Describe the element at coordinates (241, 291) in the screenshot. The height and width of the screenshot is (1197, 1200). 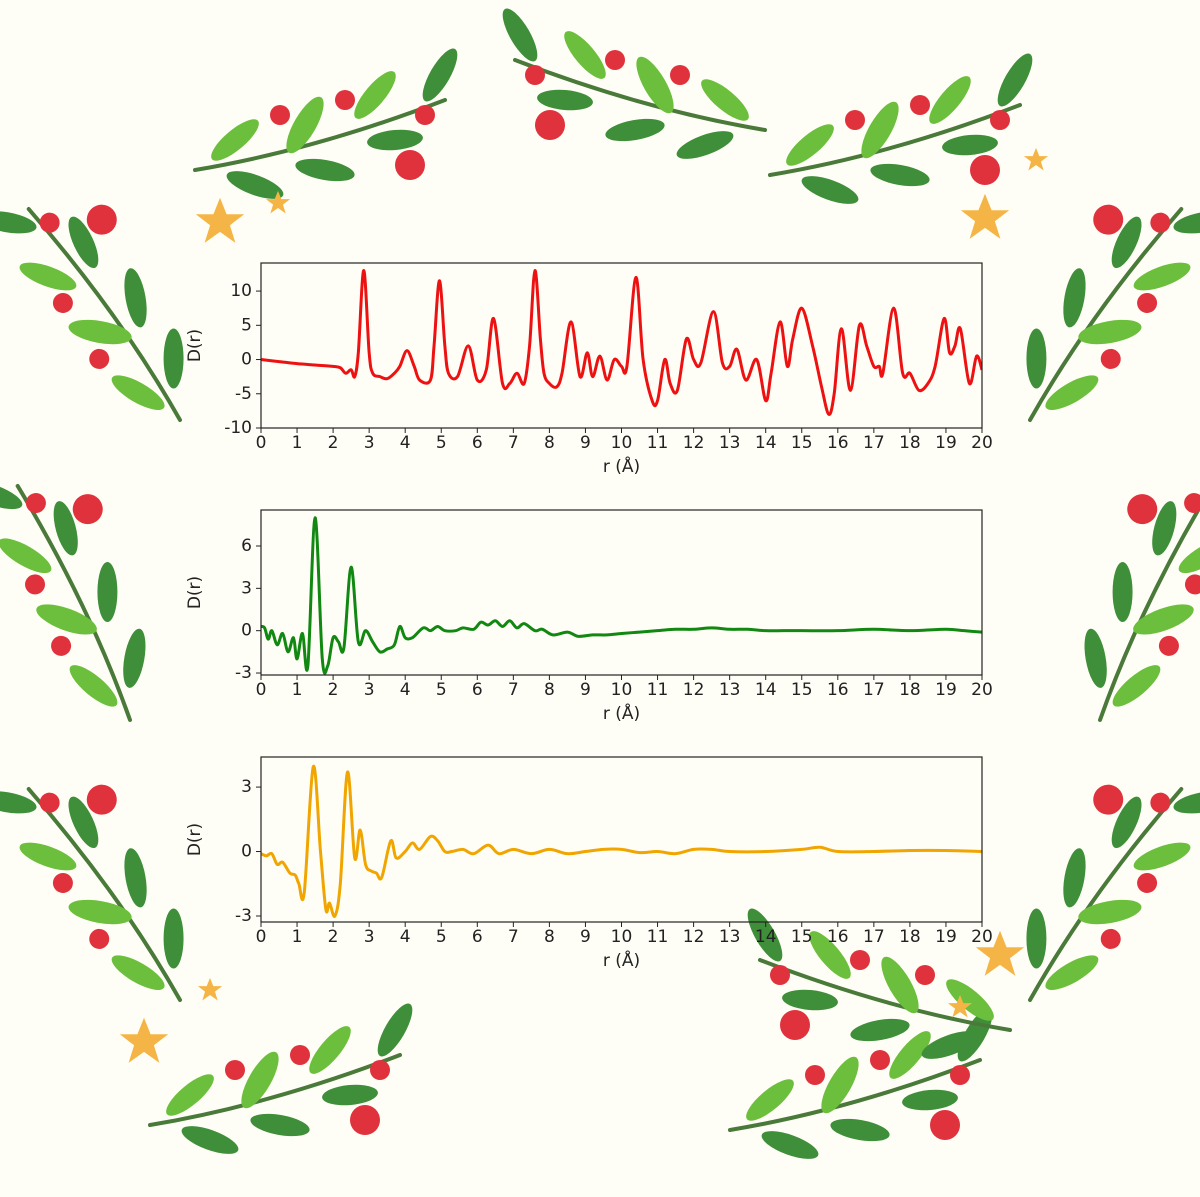
I see `y-tick-label: 10` at that location.